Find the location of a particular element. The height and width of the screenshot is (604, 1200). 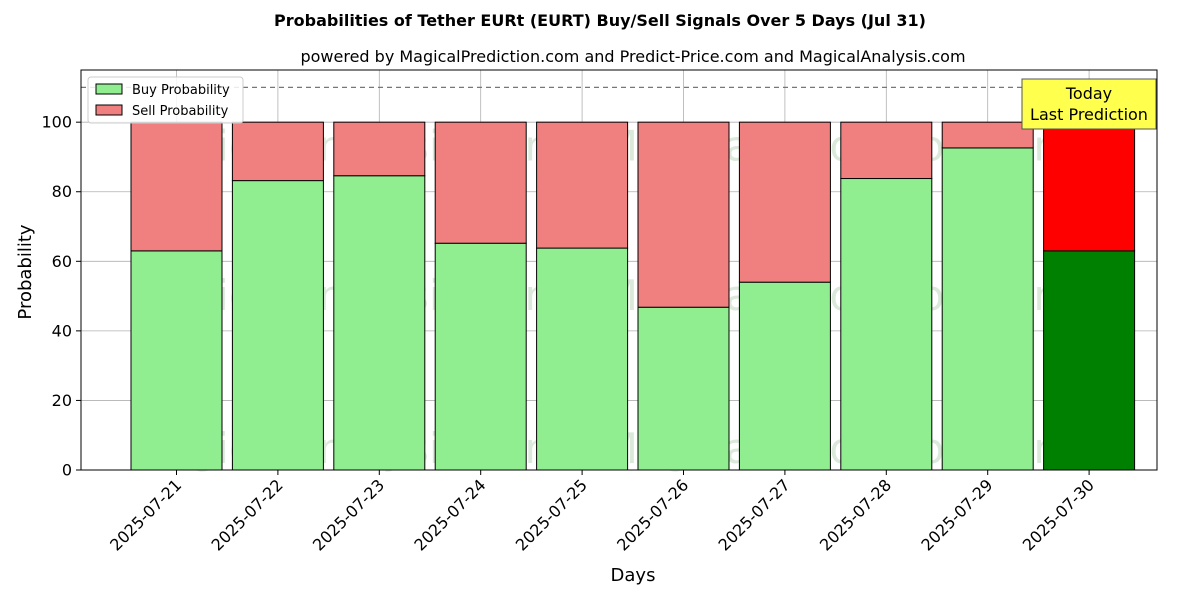

x-tick-label: 2025-07-22 is located at coordinates (247, 514).